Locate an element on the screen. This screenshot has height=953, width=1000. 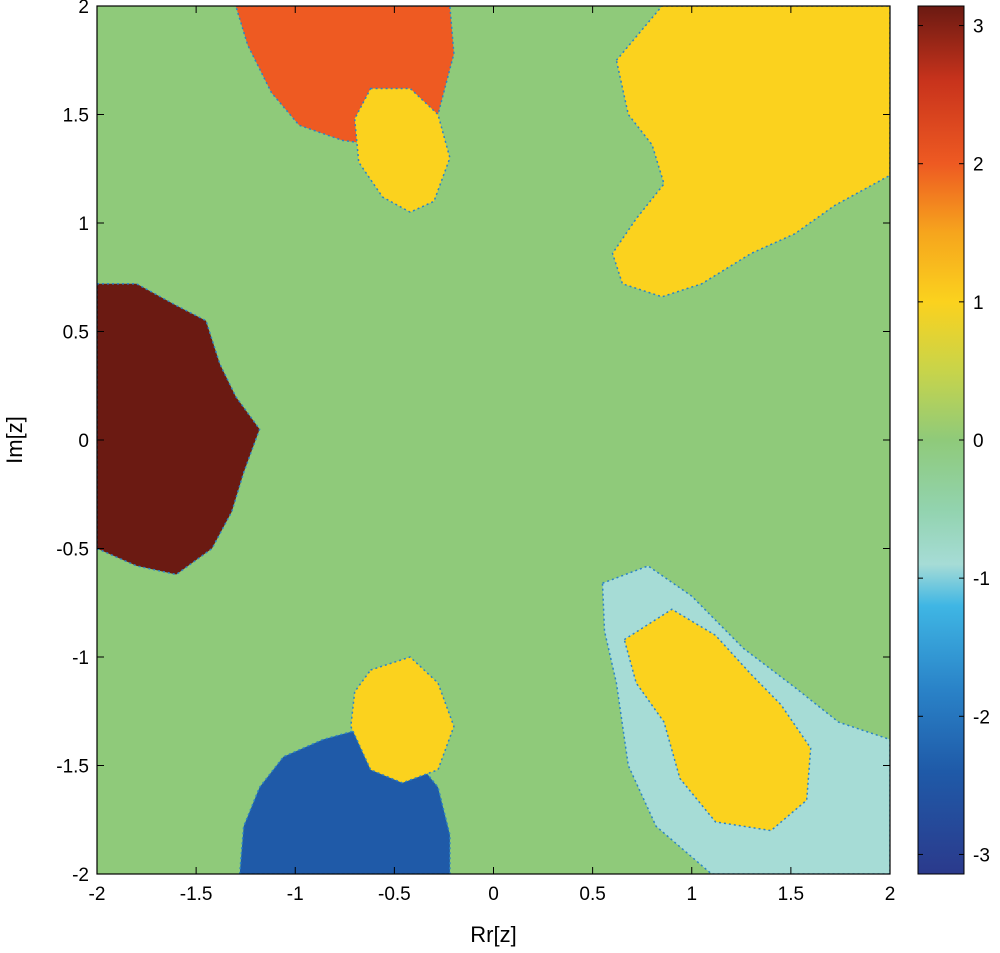
y-tick-label: -0.5 is located at coordinates (72, 550).